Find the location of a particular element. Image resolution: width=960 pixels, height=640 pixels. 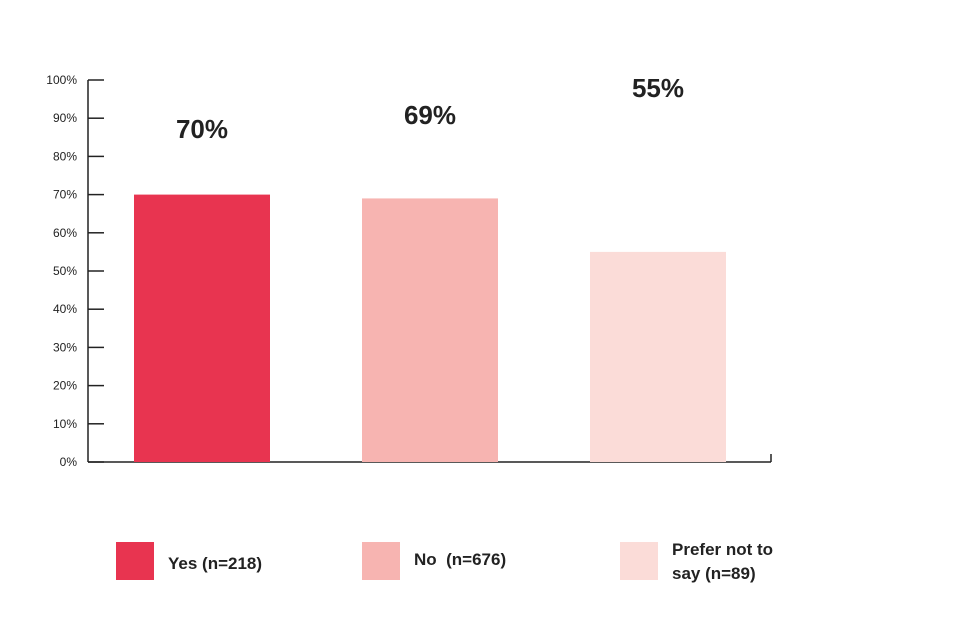

bar-value-label: 70% is located at coordinates (202, 129).